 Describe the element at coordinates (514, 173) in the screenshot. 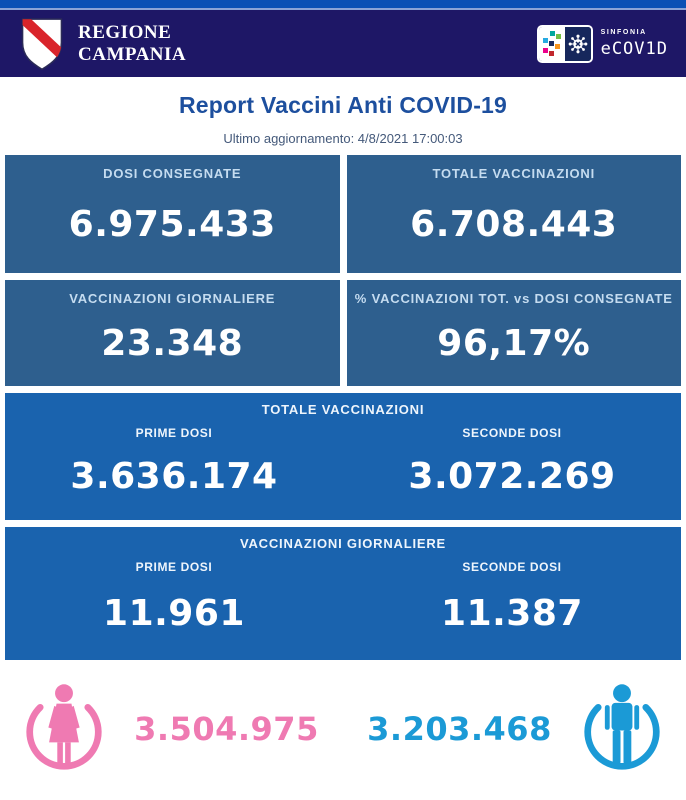

I see `card-label: TOTALE VACCINAZIONI` at that location.